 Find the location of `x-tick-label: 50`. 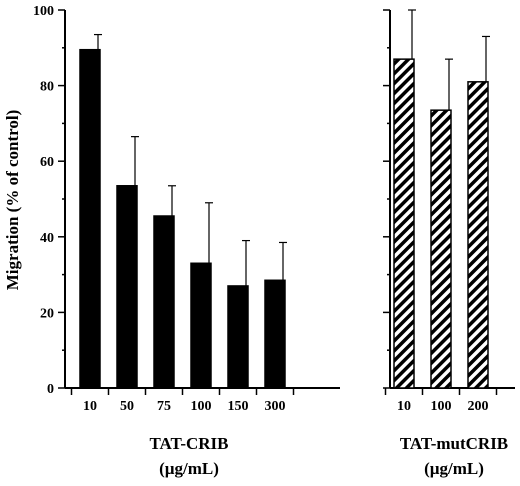

x-tick-label: 50 is located at coordinates (127, 406).